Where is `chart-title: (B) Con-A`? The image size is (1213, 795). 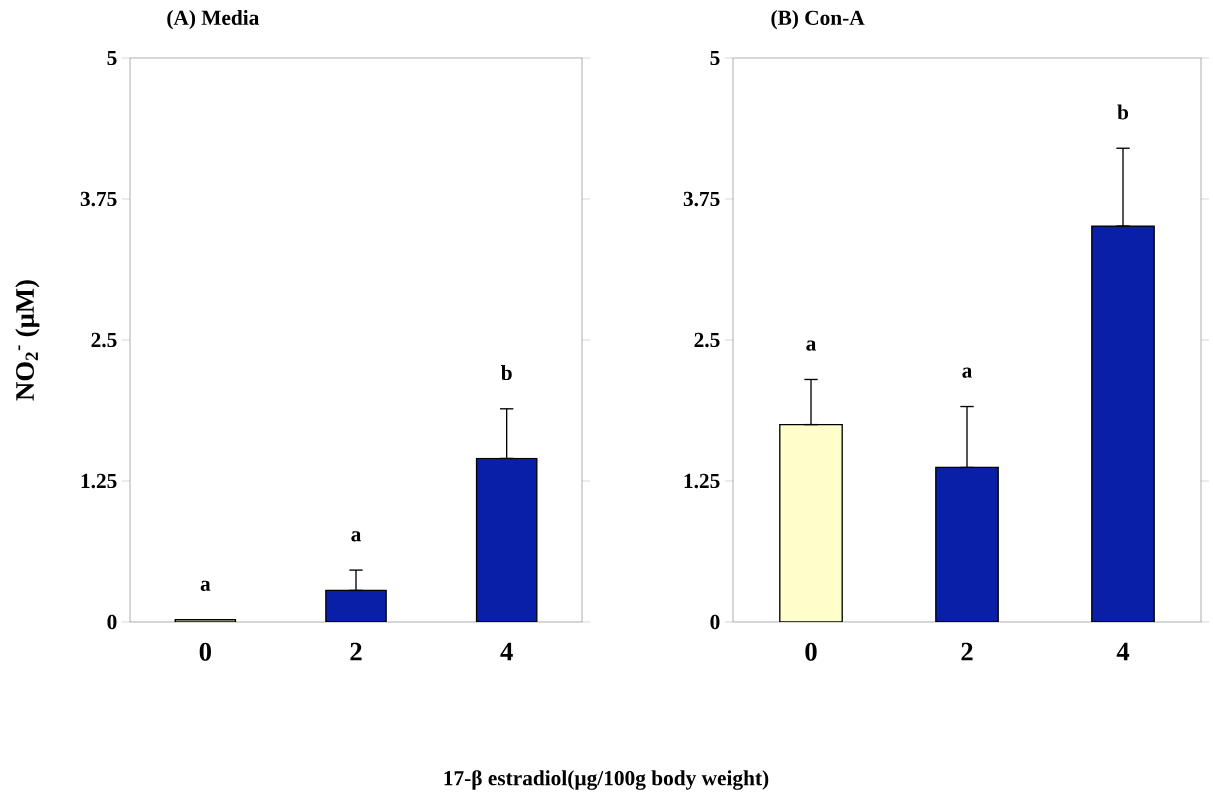
chart-title: (B) Con-A is located at coordinates (818, 19).